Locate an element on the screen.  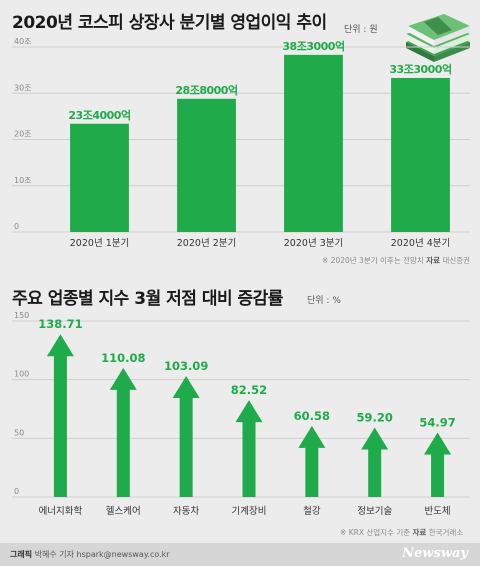
chart1-note-mark: ※ is located at coordinates (325, 260).